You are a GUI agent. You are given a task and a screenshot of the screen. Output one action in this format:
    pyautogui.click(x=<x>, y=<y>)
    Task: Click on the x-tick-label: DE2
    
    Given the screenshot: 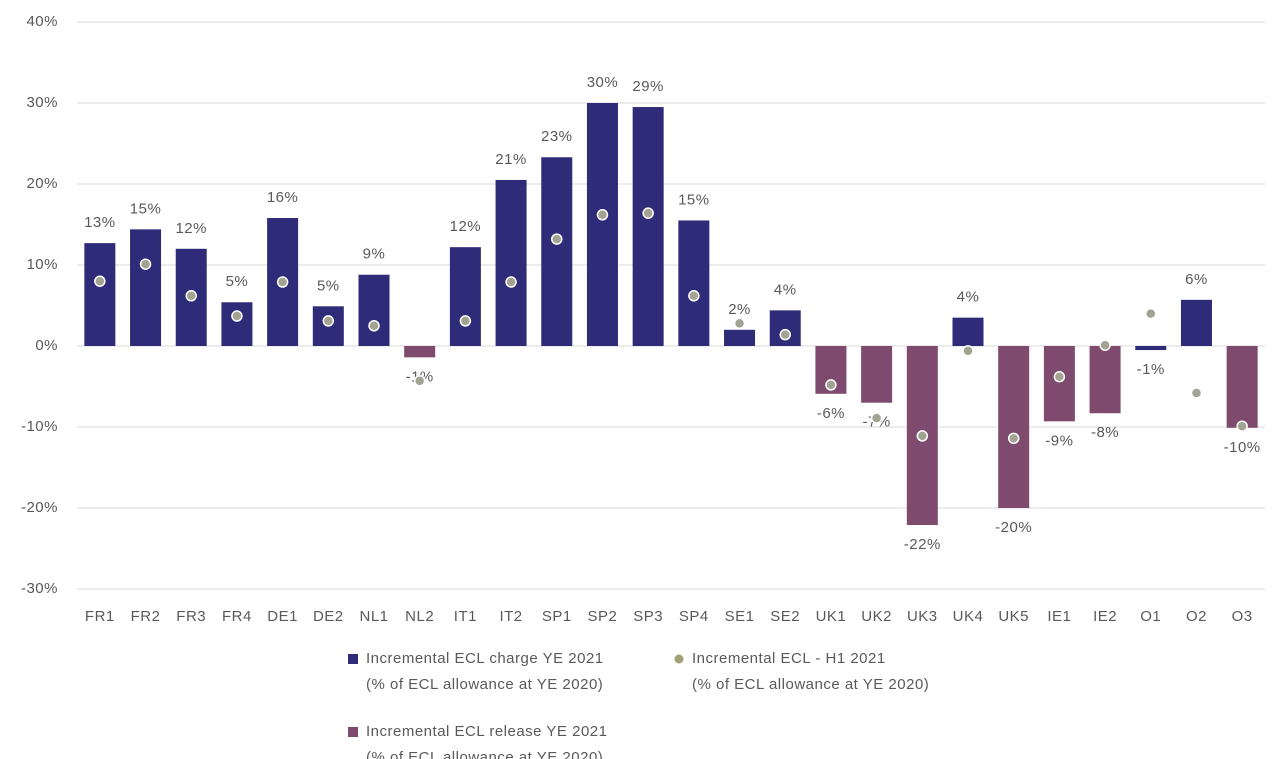 What is the action you would take?
    pyautogui.click(x=328, y=616)
    